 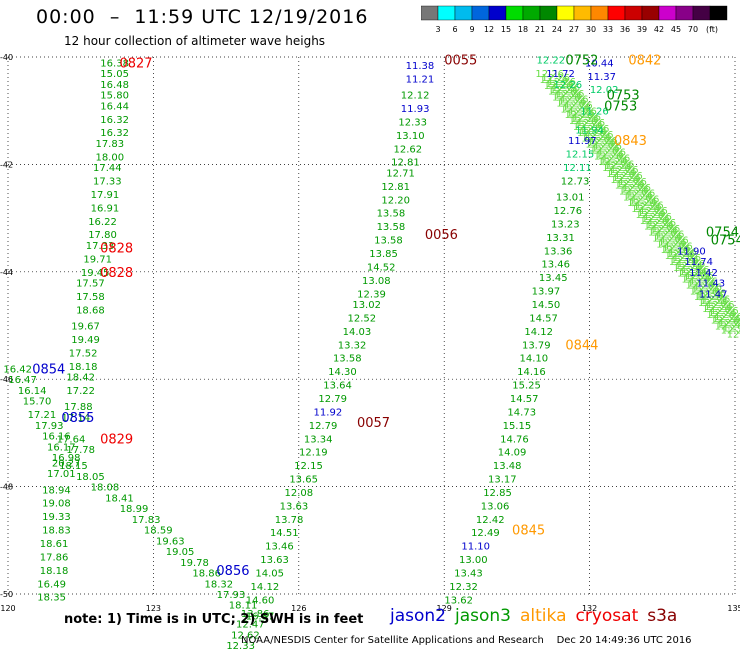 What do you see at coordinates (61, 474) in the screenshot?
I see `wave-height-point: 17.01` at bounding box center [61, 474].